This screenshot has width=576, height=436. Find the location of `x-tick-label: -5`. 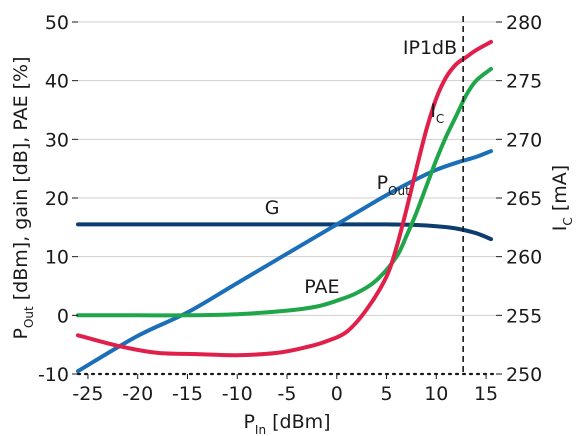

x-tick-label: -5 is located at coordinates (287, 394).